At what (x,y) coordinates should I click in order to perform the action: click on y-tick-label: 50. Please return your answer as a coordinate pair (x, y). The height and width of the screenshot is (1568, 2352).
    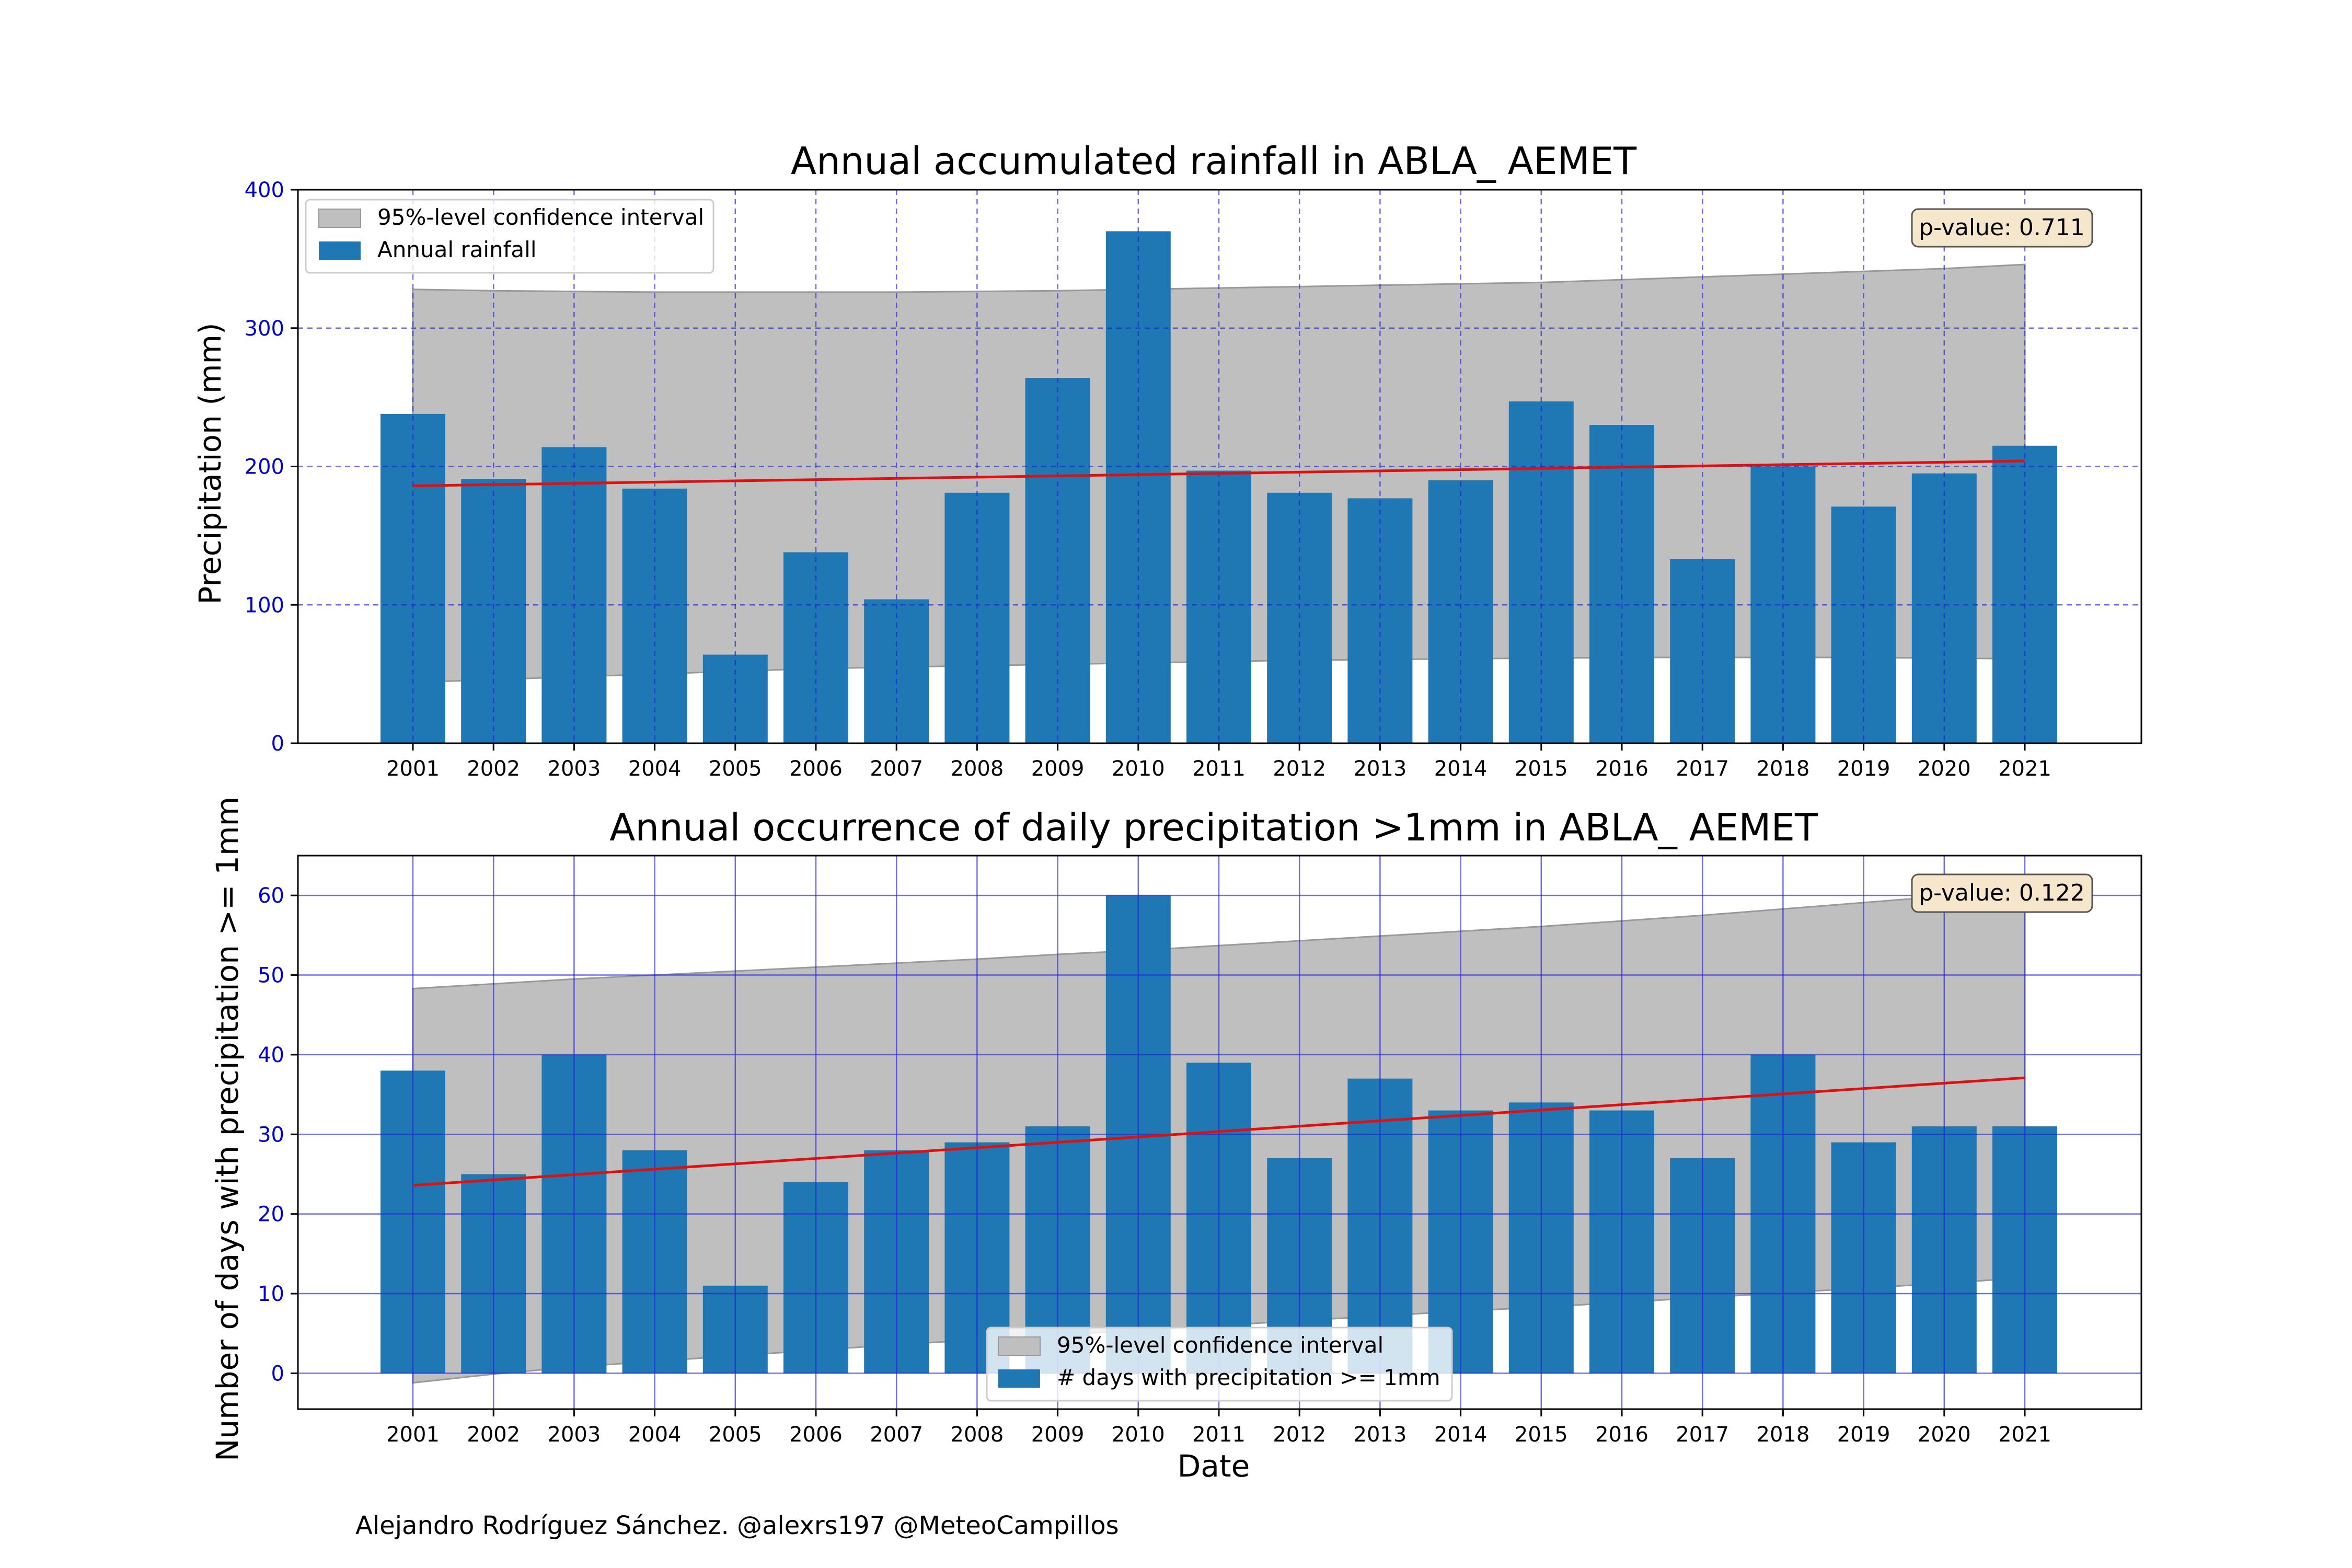
    Looking at the image, I should click on (271, 976).